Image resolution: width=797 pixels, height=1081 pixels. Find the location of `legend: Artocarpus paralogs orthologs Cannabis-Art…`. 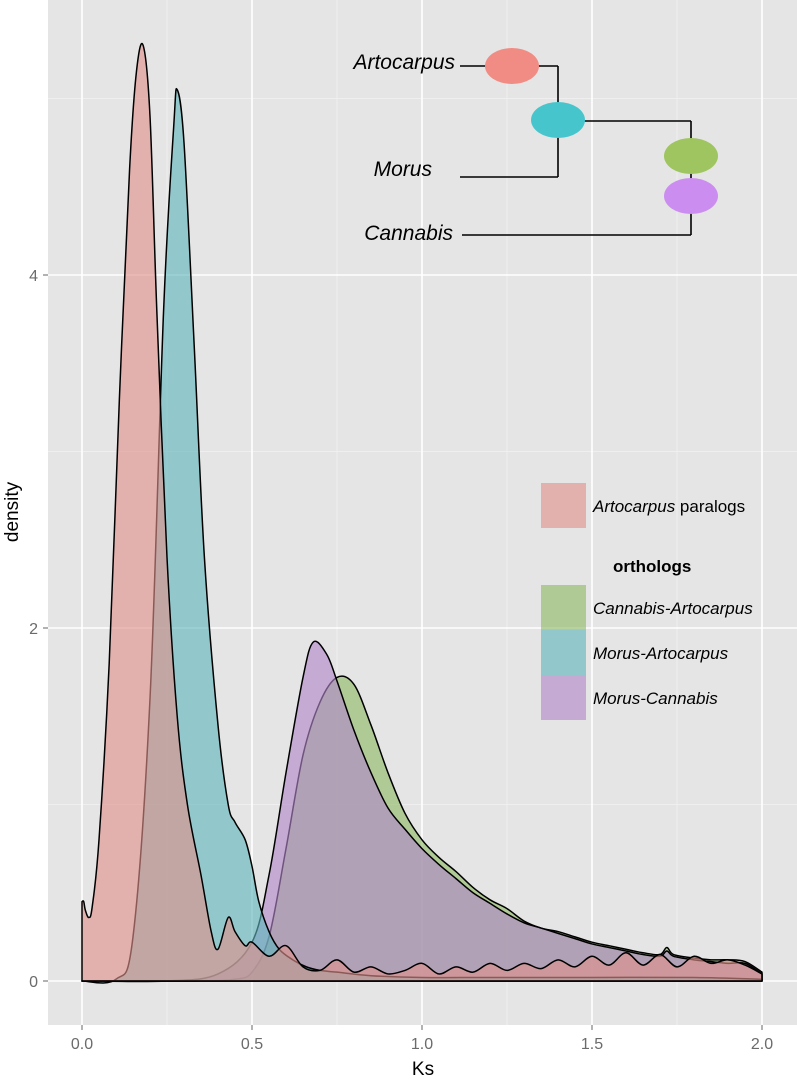

legend: Artocarpus paralogs orthologs Cannabis-Art… is located at coordinates (647, 601).